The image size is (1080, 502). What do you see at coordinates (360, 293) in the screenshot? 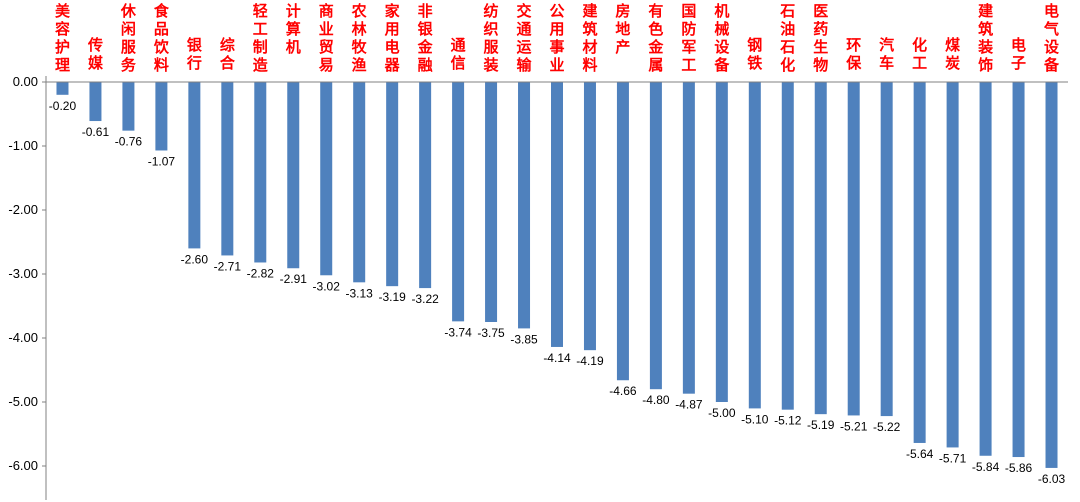
I see `data-label: -3.13` at bounding box center [360, 293].